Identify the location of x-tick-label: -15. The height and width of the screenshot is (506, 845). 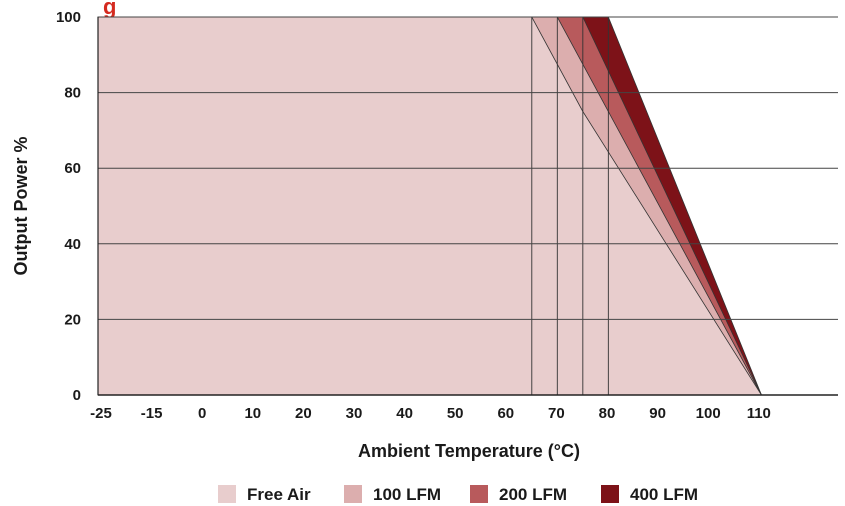
(152, 413).